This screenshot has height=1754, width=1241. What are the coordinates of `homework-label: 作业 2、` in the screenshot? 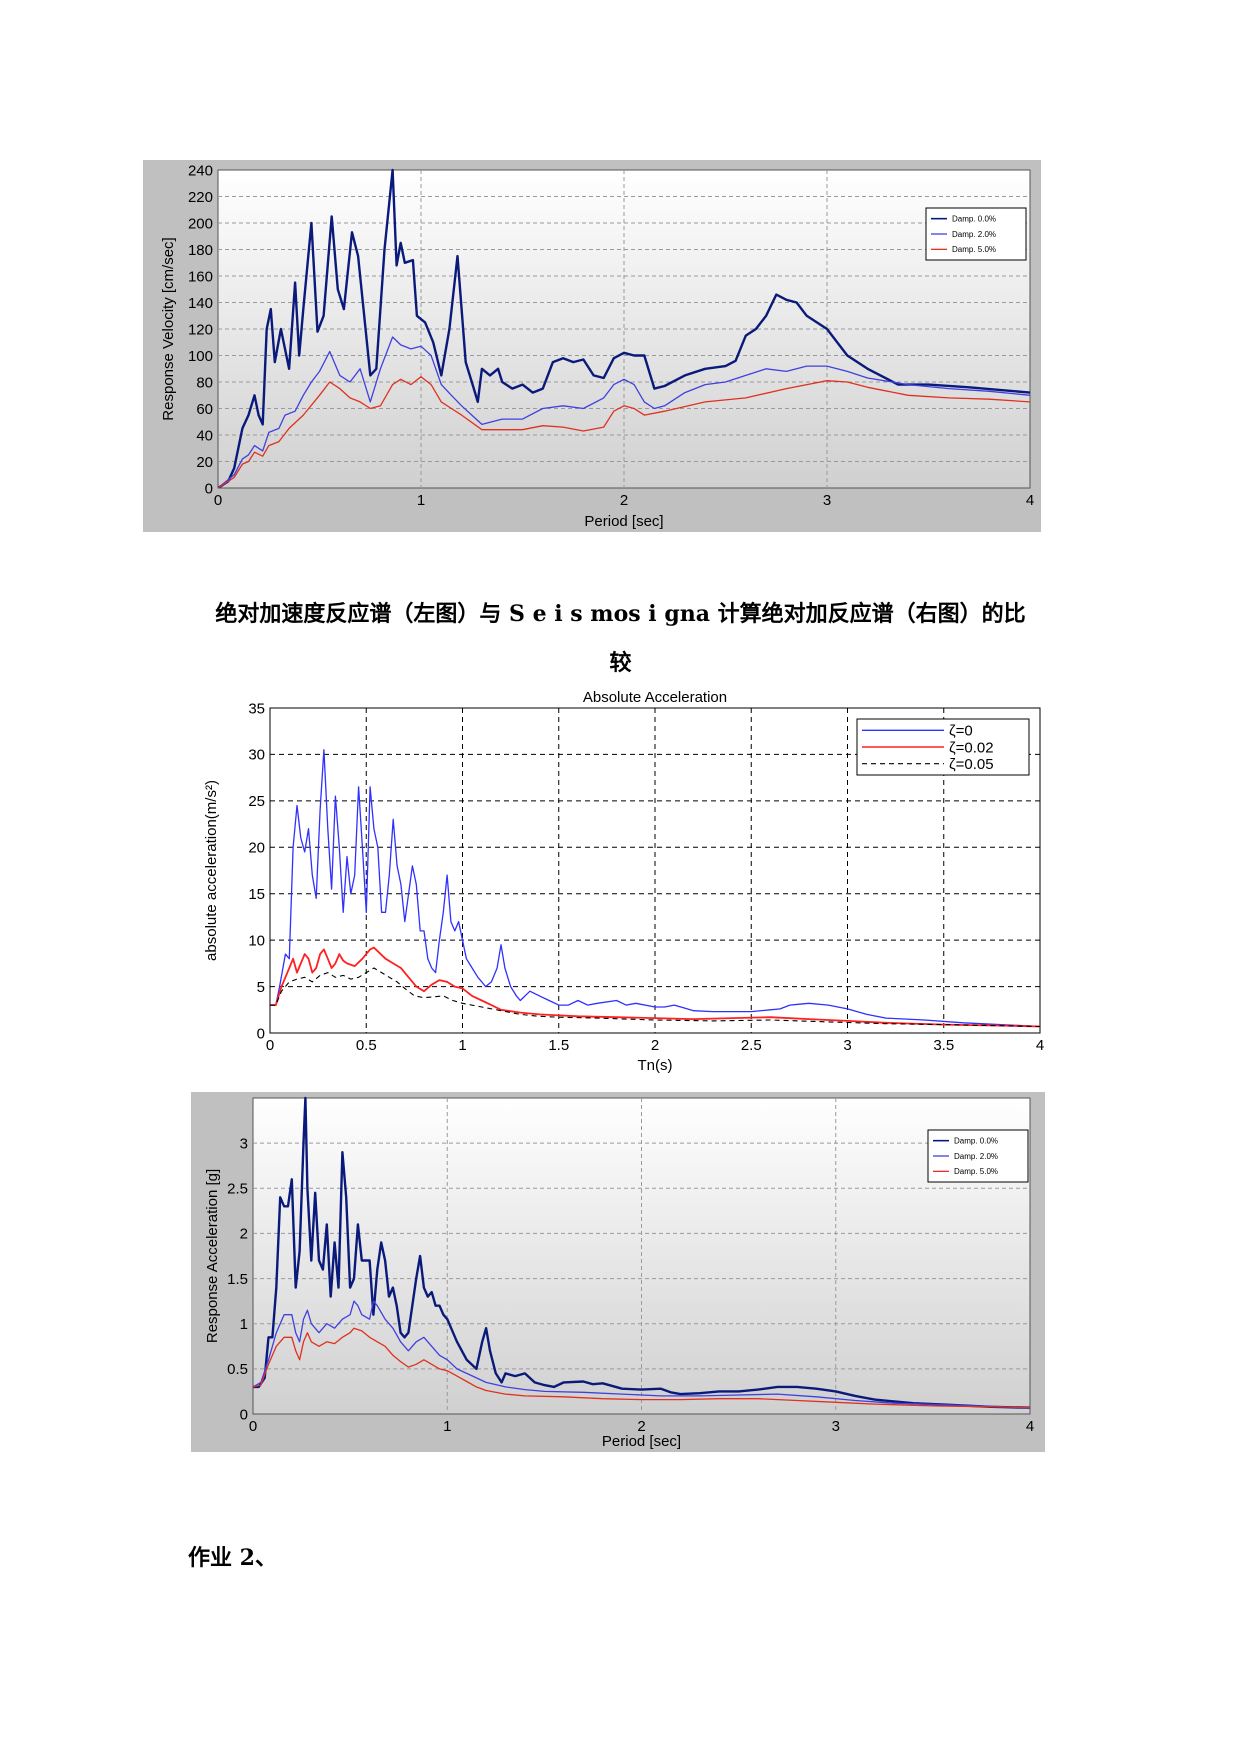 It's located at (232, 1558).